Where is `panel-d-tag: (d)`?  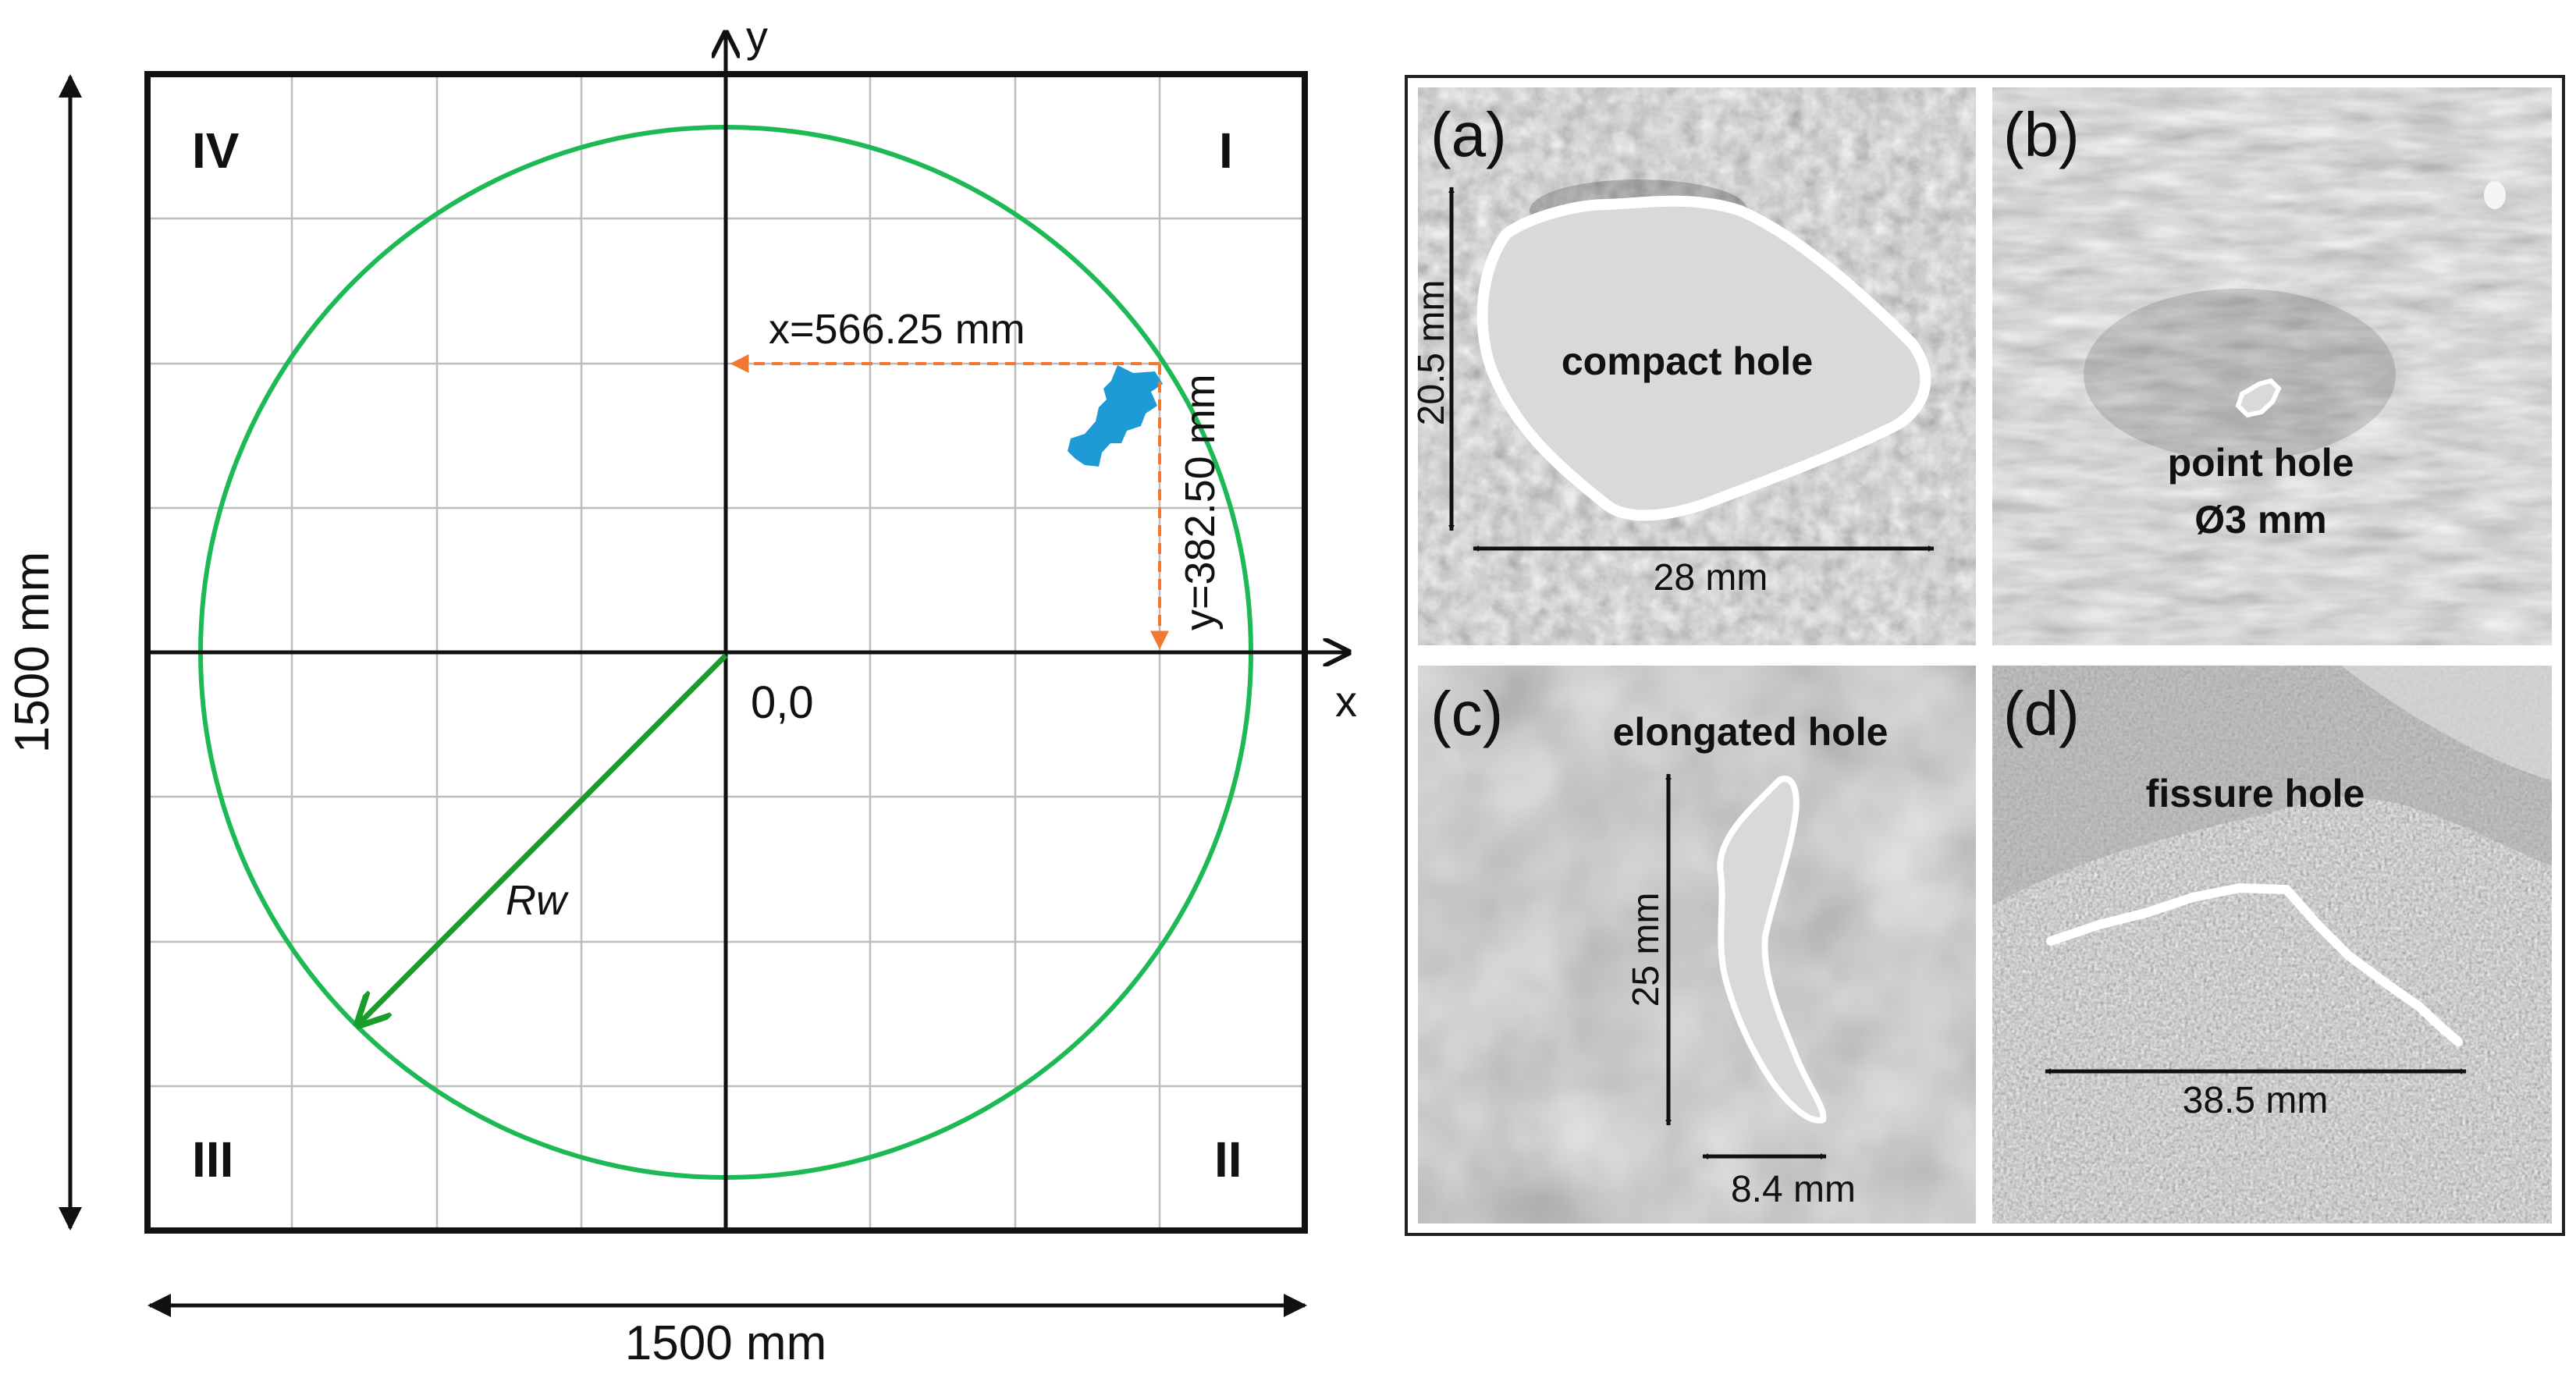
panel-d-tag: (d) is located at coordinates (2042, 713).